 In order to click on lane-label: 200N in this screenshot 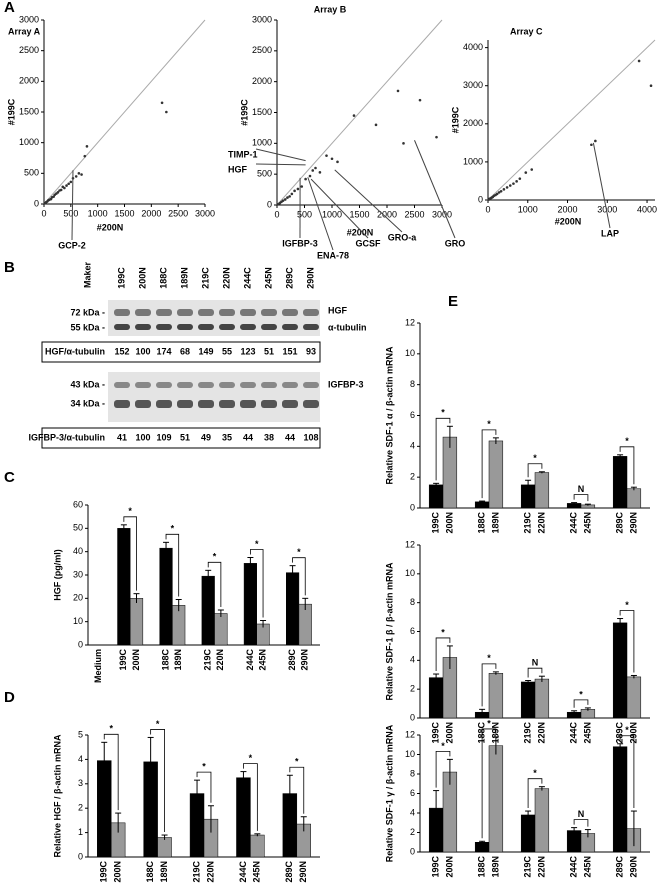, I will do `click(142, 278)`.